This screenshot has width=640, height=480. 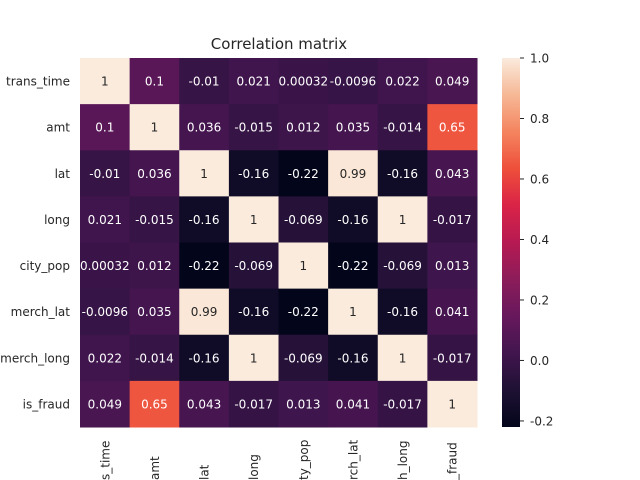 What do you see at coordinates (304, 460) in the screenshot?
I see `column-tick-label: ty_pop` at bounding box center [304, 460].